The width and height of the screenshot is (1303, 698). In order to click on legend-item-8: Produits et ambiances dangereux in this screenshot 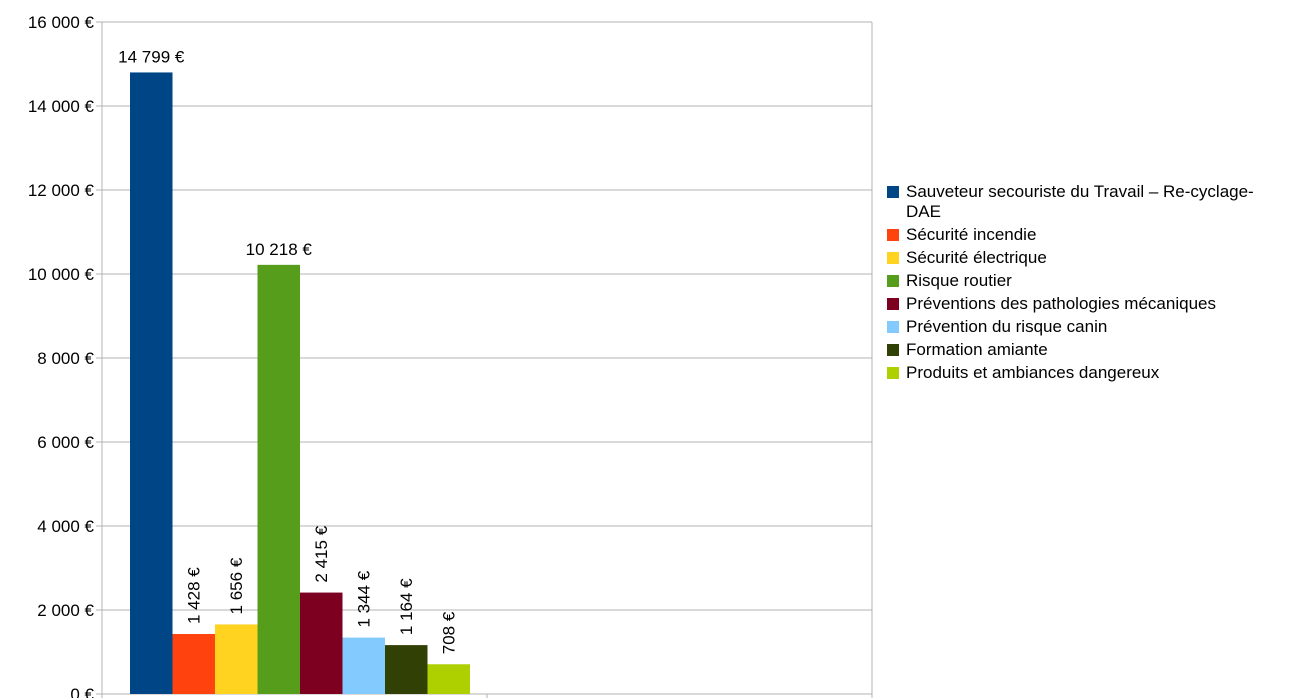, I will do `click(1092, 373)`.